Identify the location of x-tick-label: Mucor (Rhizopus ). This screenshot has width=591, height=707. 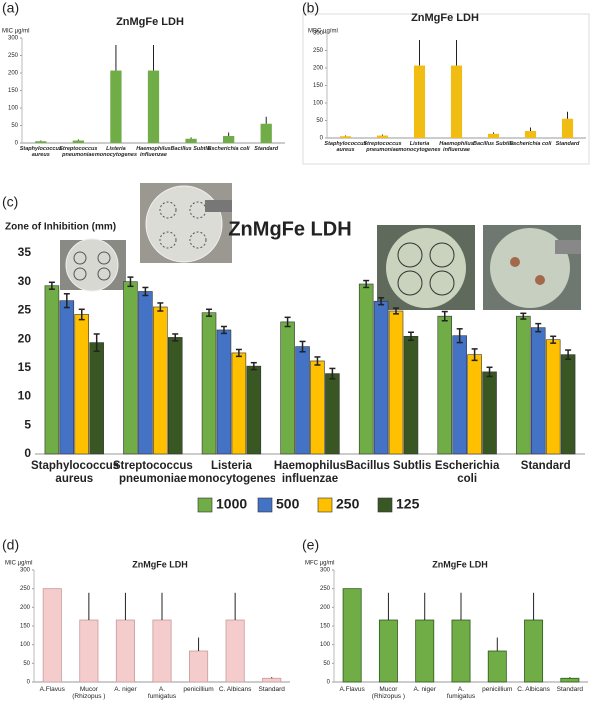
(388, 693).